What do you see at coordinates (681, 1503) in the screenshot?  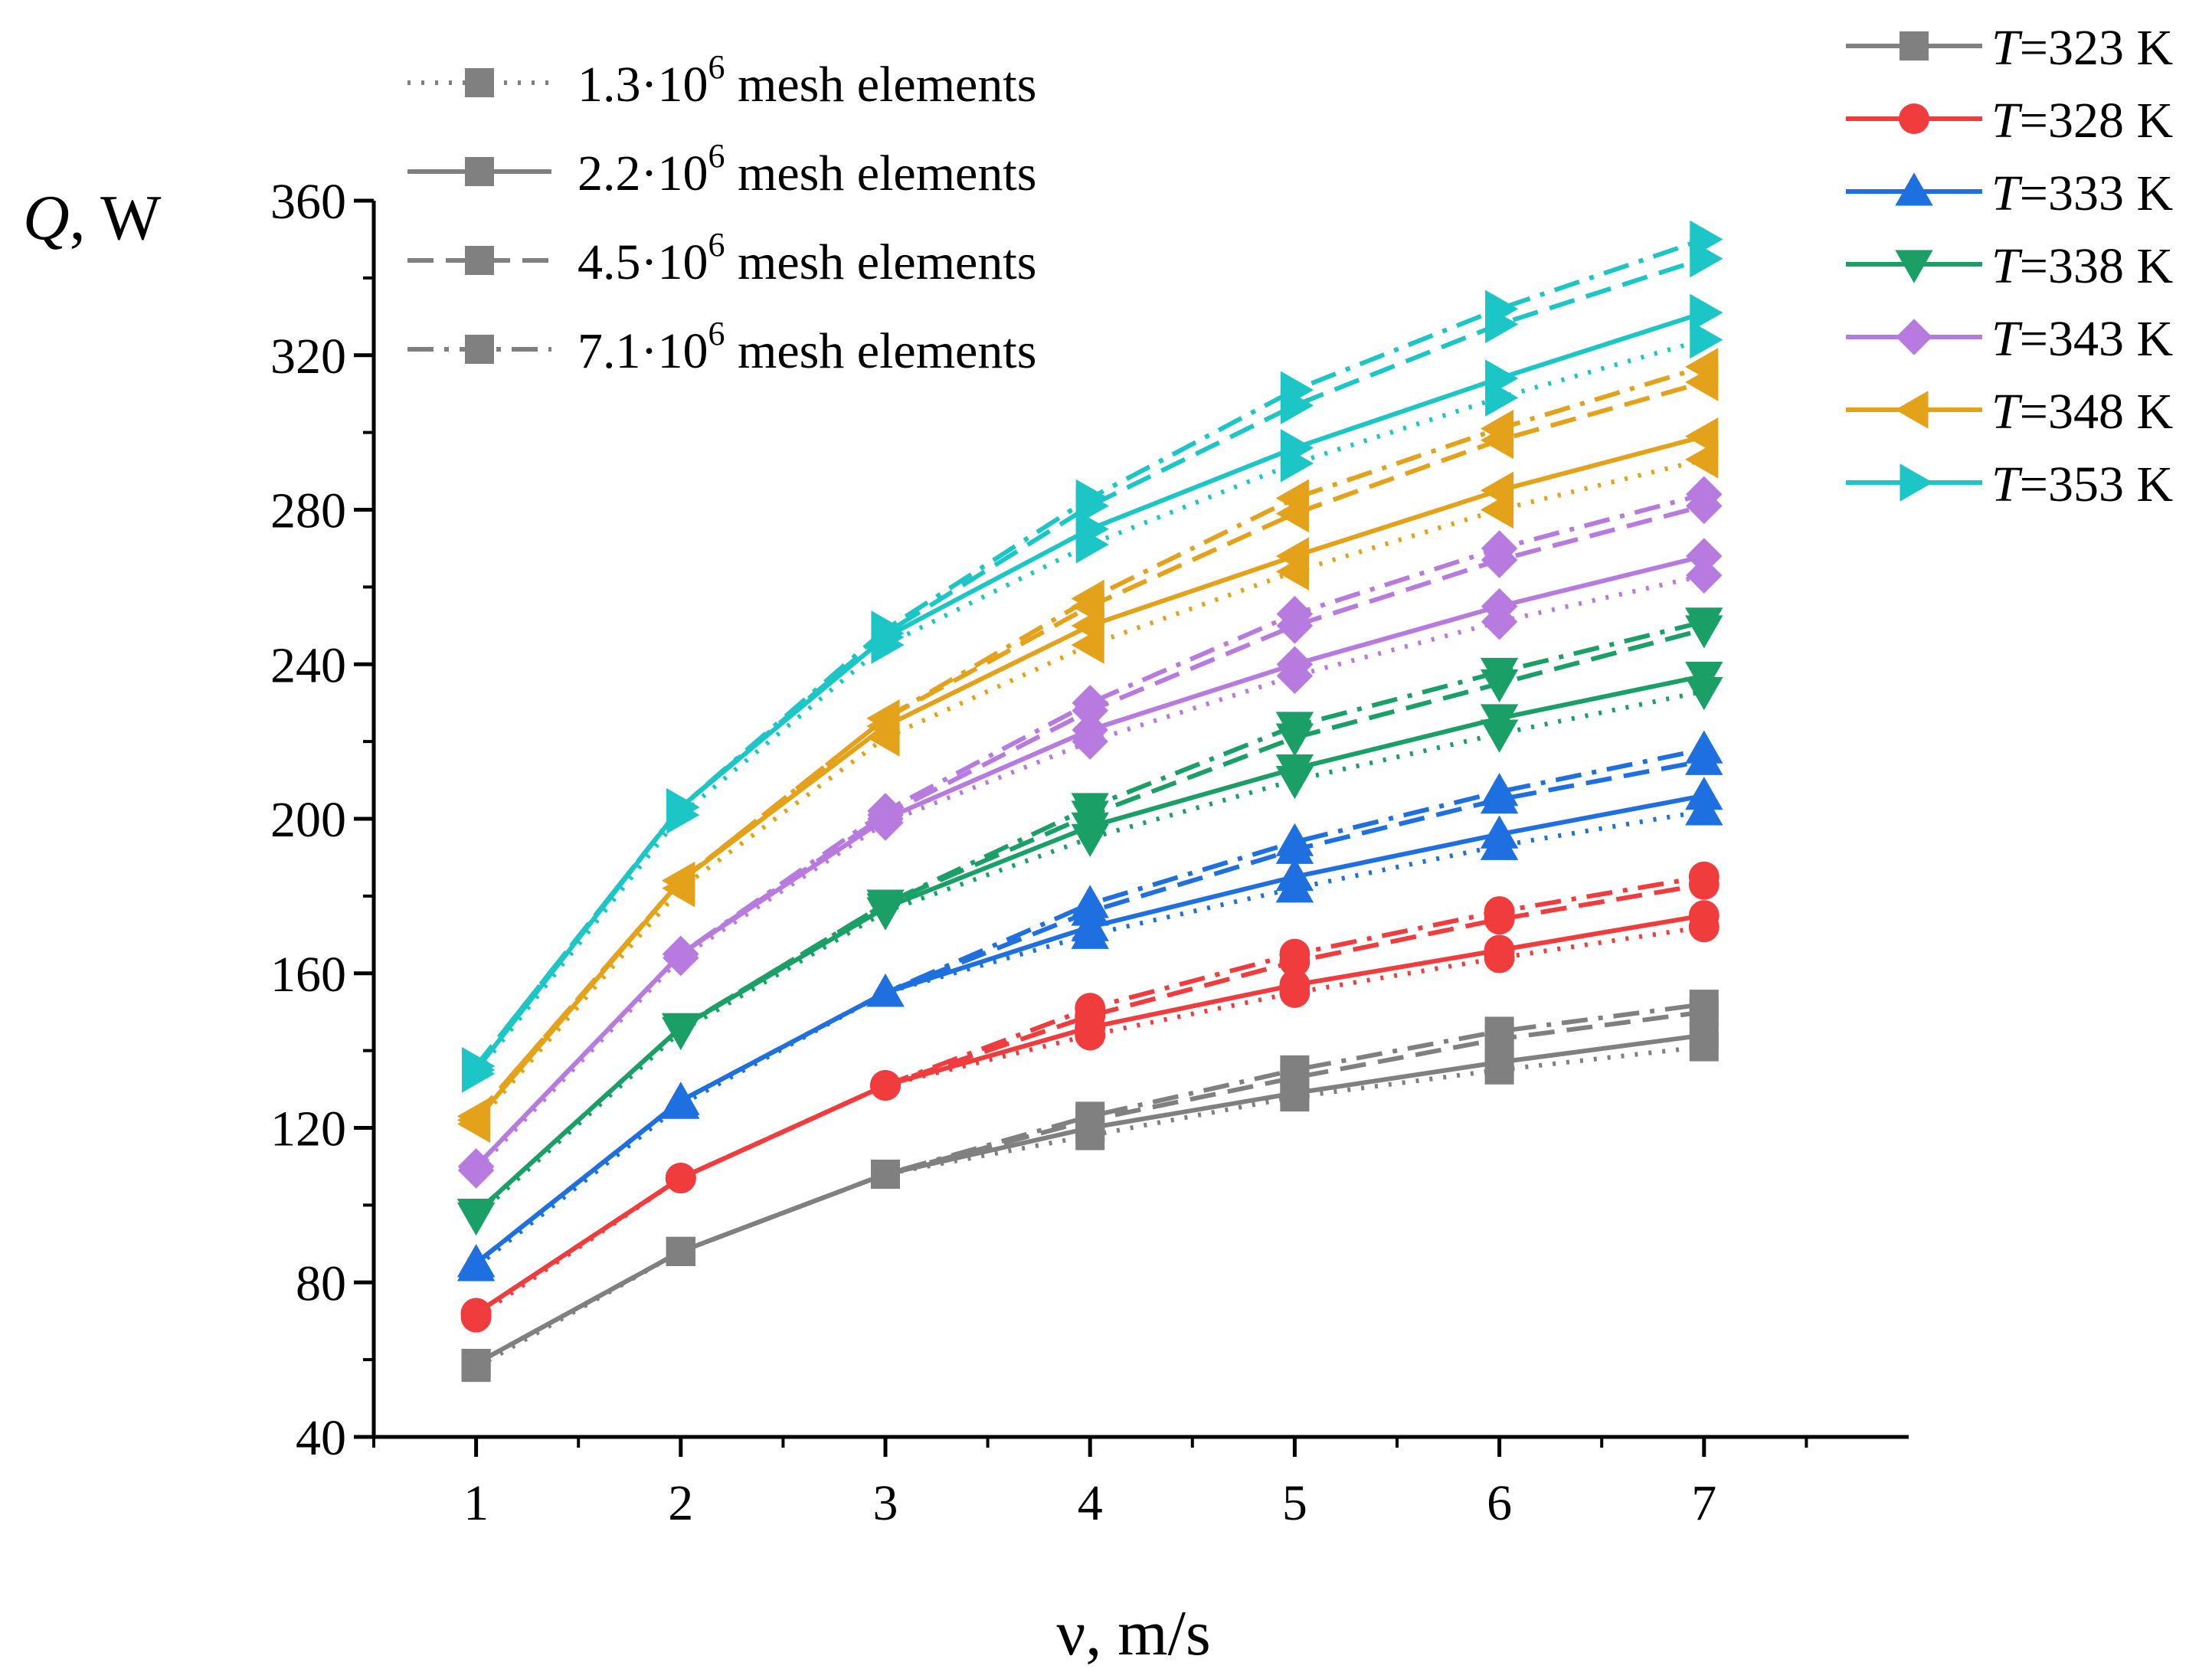 I see `x-tick-label: 2` at bounding box center [681, 1503].